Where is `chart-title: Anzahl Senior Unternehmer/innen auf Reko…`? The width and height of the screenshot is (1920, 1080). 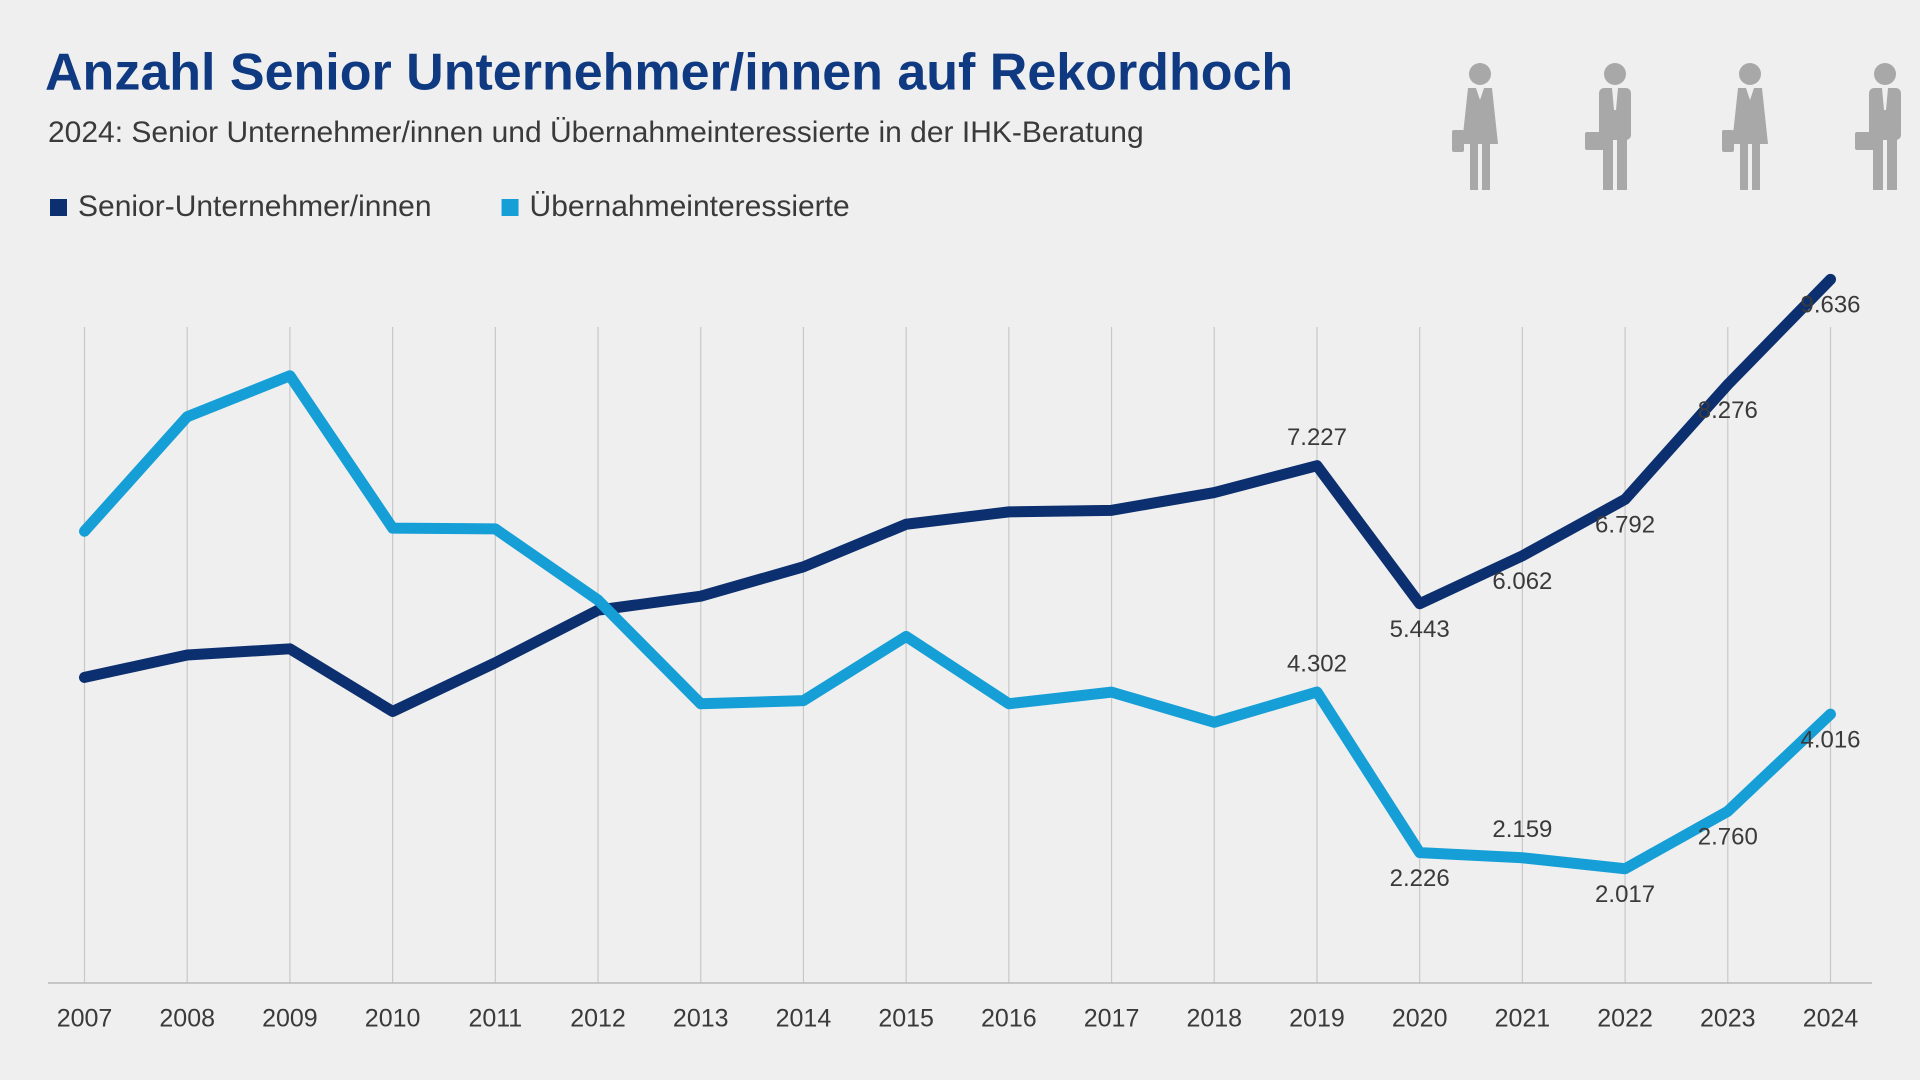
chart-title: Anzahl Senior Unternehmer/innen auf Reko… is located at coordinates (669, 73).